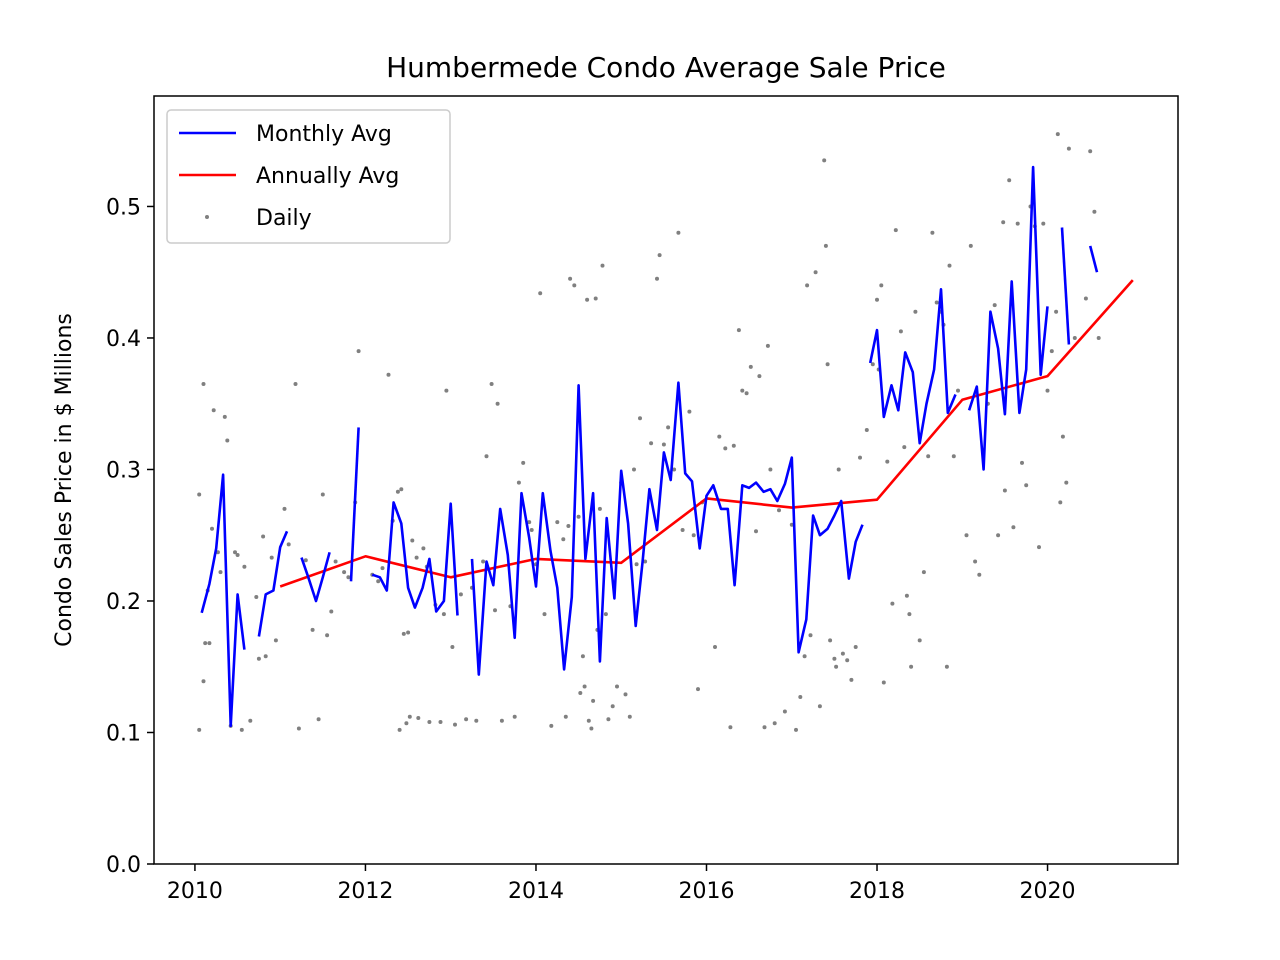 The width and height of the screenshot is (1280, 960). What do you see at coordinates (1048, 891) in the screenshot?
I see `x-tick-label: 2020` at bounding box center [1048, 891].